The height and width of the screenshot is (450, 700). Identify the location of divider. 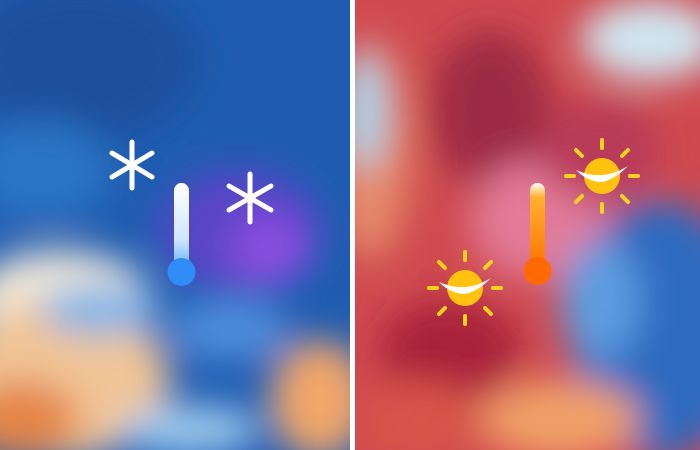
(352, 225).